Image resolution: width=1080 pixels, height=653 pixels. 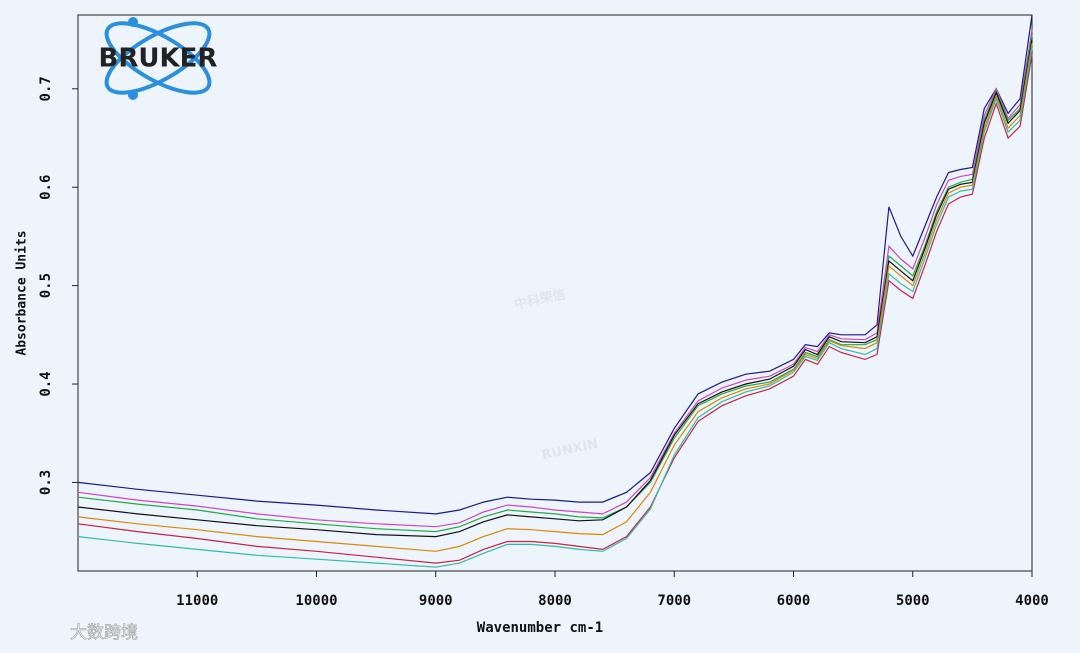 What do you see at coordinates (46, 383) in the screenshot?
I see `y-tick-label: 0.4` at bounding box center [46, 383].